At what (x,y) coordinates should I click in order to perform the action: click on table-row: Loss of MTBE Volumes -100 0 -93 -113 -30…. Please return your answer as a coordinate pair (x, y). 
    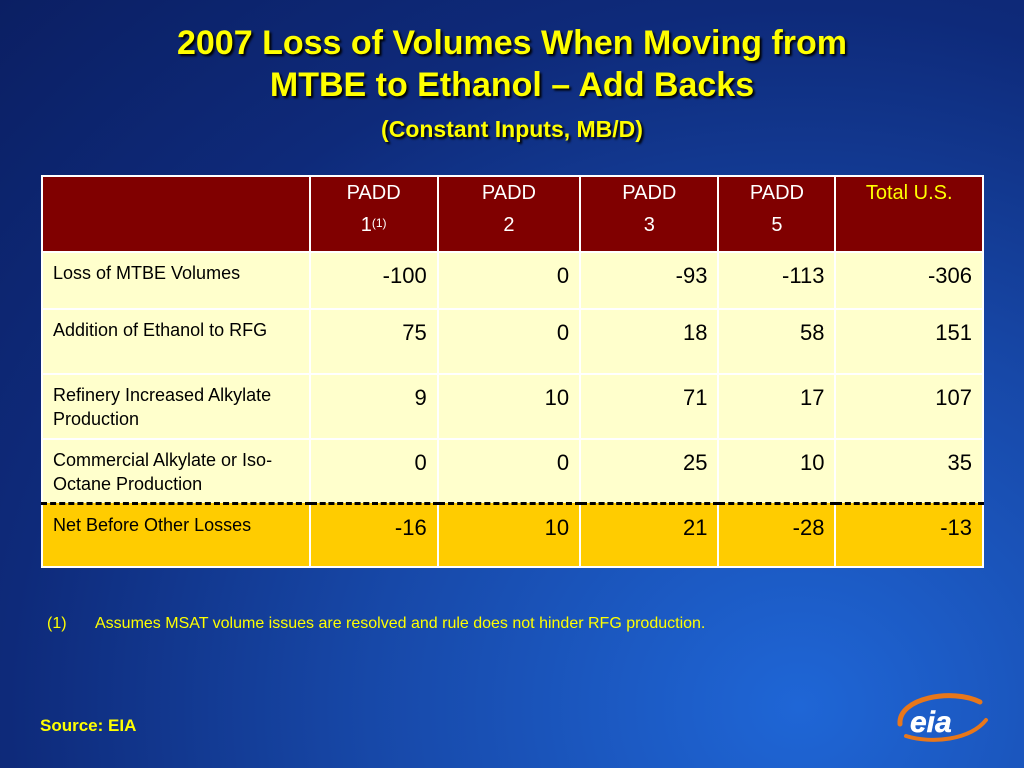
    Looking at the image, I should click on (512, 280).